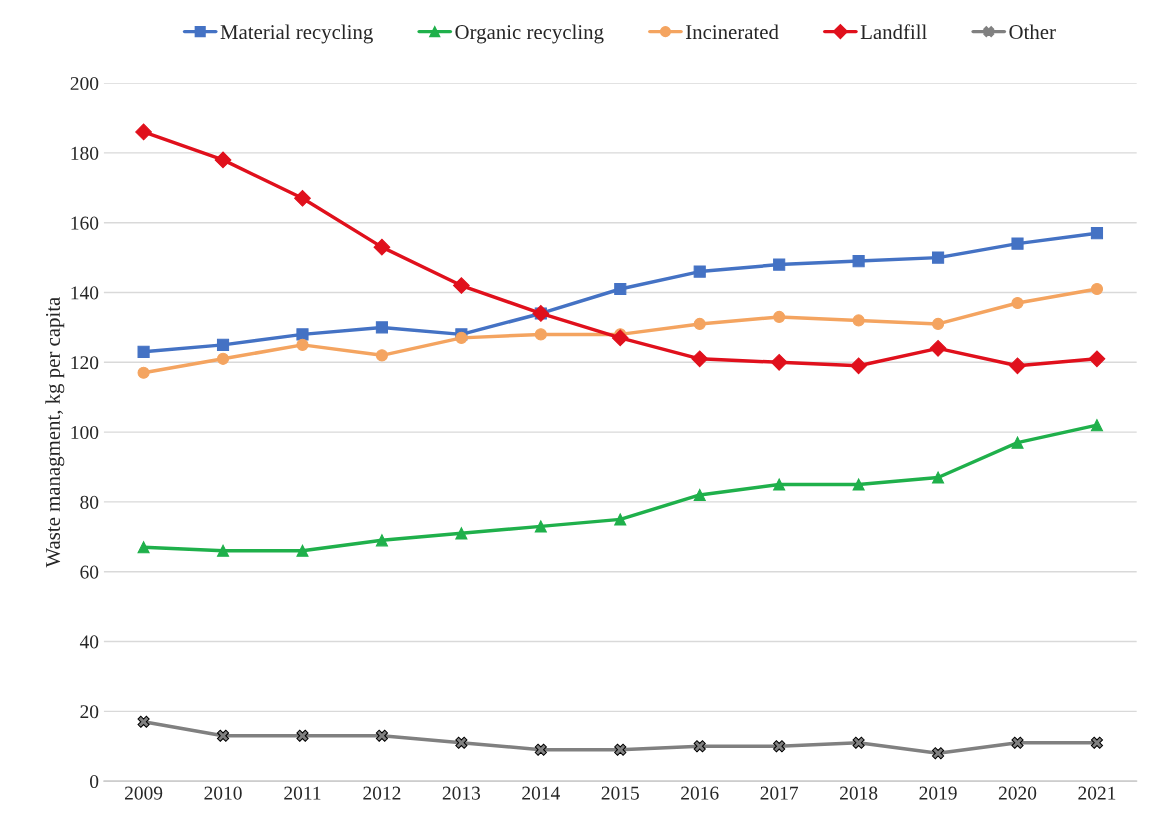 The width and height of the screenshot is (1154, 831). Describe the element at coordinates (223, 793) in the screenshot. I see `x-tick-label: 2010` at that location.